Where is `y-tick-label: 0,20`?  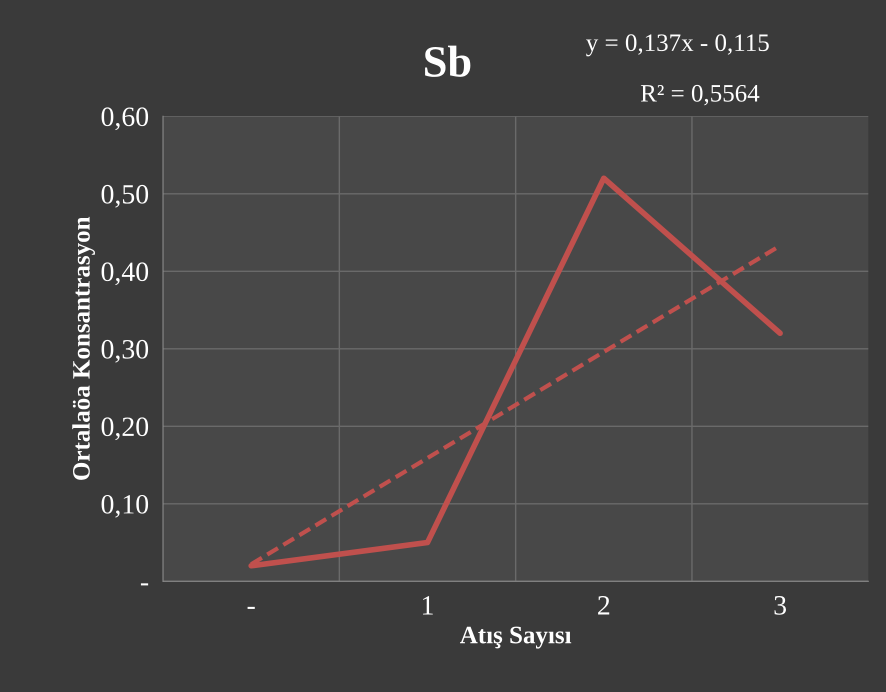 y-tick-label: 0,20 is located at coordinates (125, 428).